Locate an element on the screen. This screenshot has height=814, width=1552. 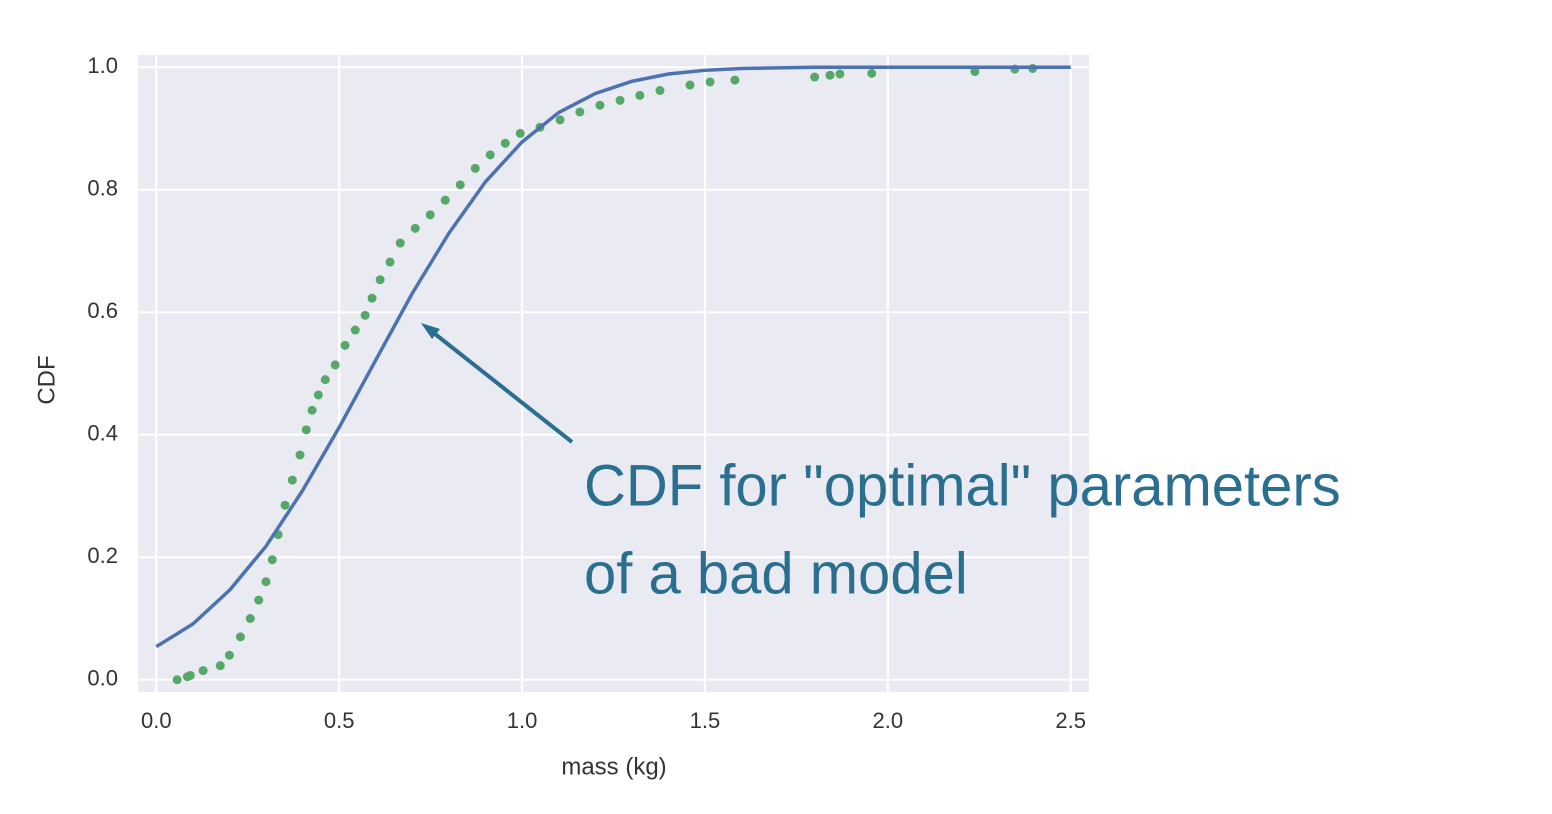
annotation-arrowhead is located at coordinates (430, 331).